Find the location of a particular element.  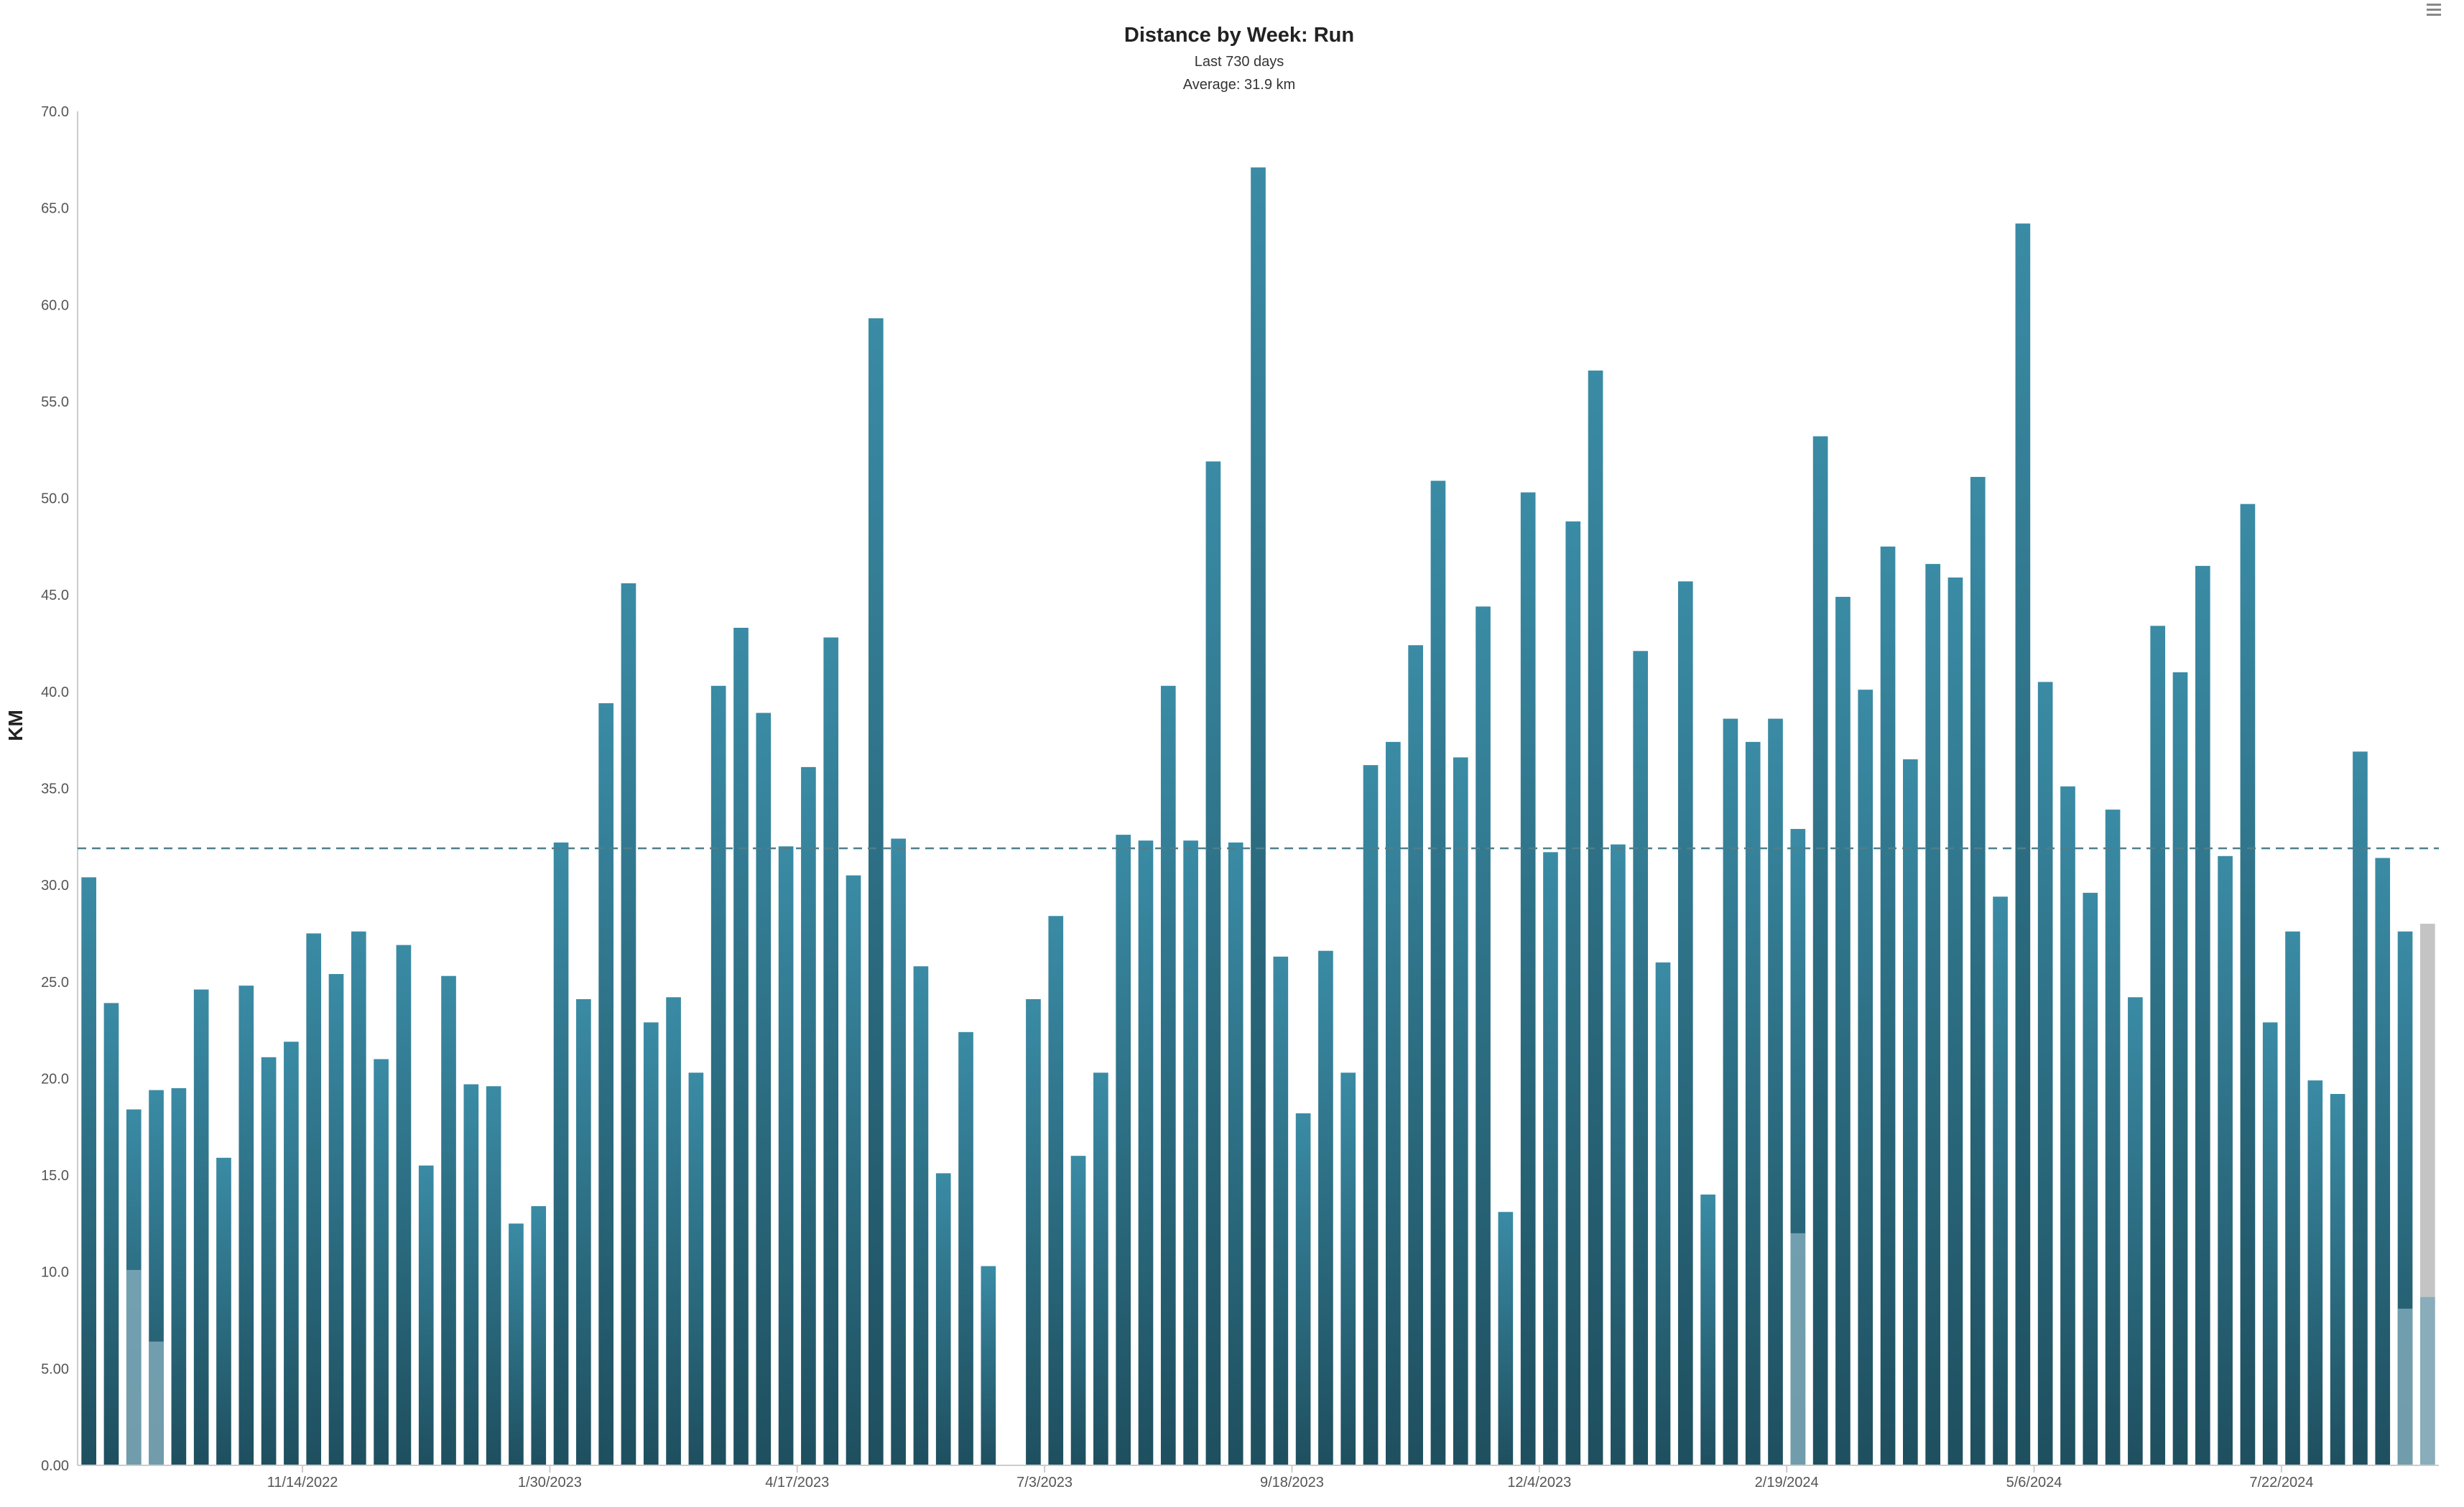

y-tick-label: 25.0 is located at coordinates (55, 983).